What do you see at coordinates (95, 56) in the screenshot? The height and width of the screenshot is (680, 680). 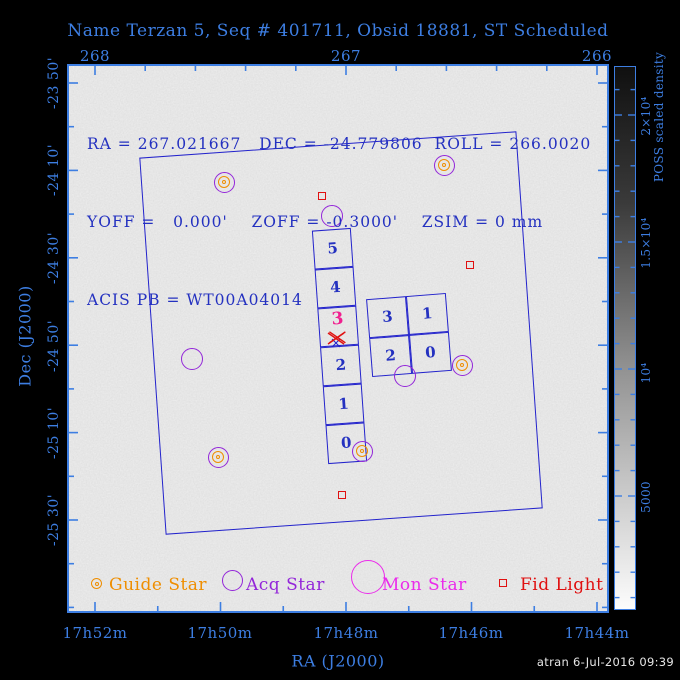 I see `top-axis-tick-label: 268` at bounding box center [95, 56].